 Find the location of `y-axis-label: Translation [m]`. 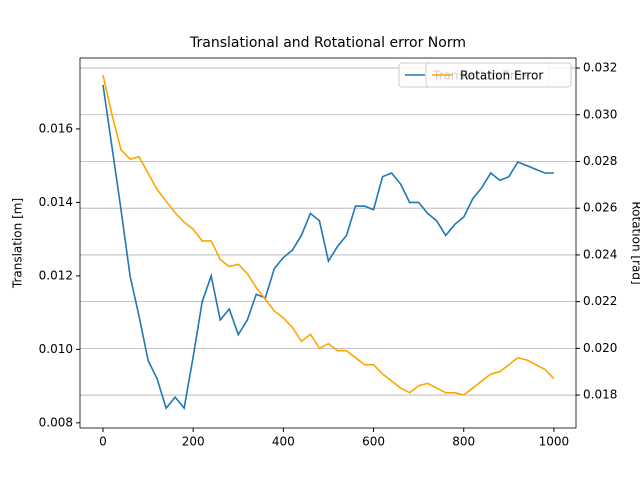

y-axis-label: Translation [m] is located at coordinates (18, 243).